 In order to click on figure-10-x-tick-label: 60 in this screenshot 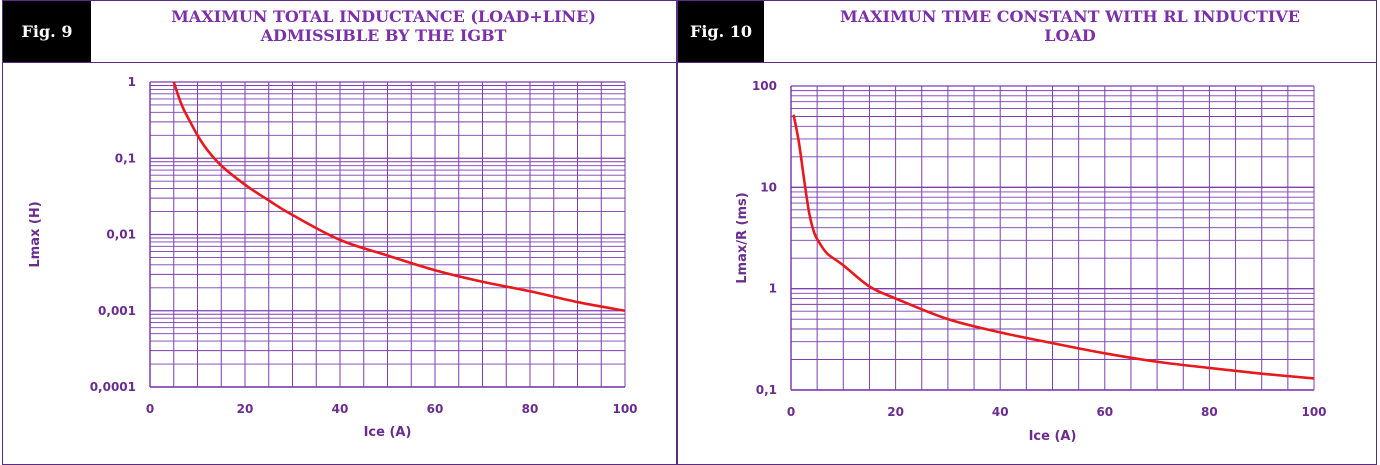, I will do `click(1104, 412)`.